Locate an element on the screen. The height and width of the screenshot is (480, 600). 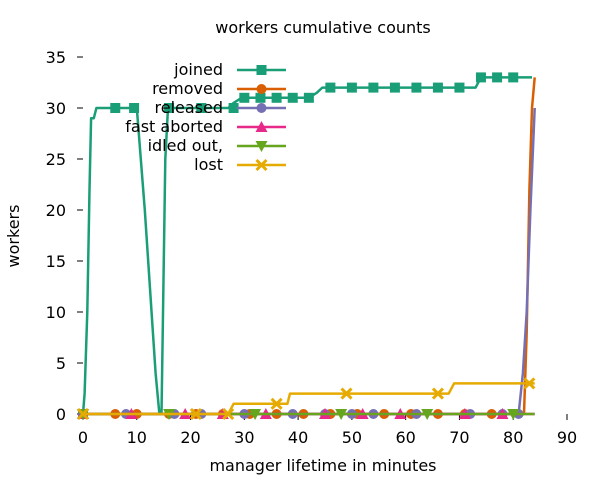
x-tick-label: 20 is located at coordinates (190, 437).